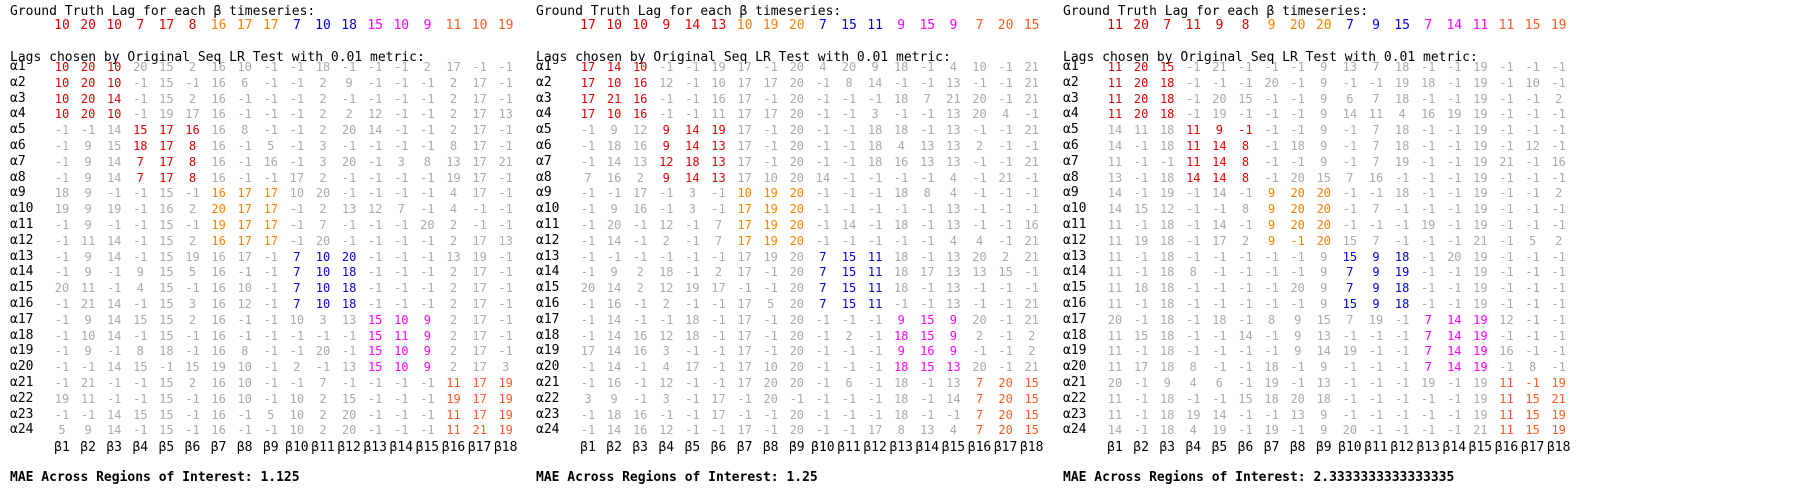 This screenshot has height=496, width=1804. I want to click on row-label: α12, so click(548, 240).